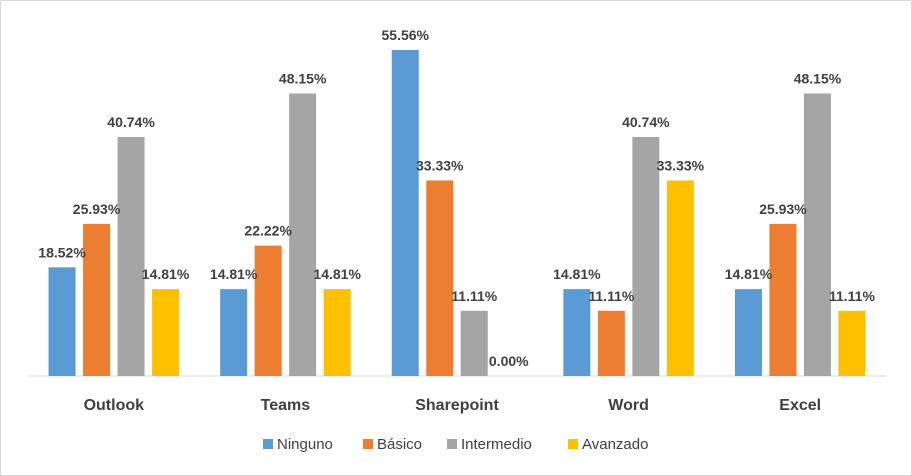 The height and width of the screenshot is (476, 912). I want to click on data-label-outlook-basico: 25.93%, so click(97, 209).